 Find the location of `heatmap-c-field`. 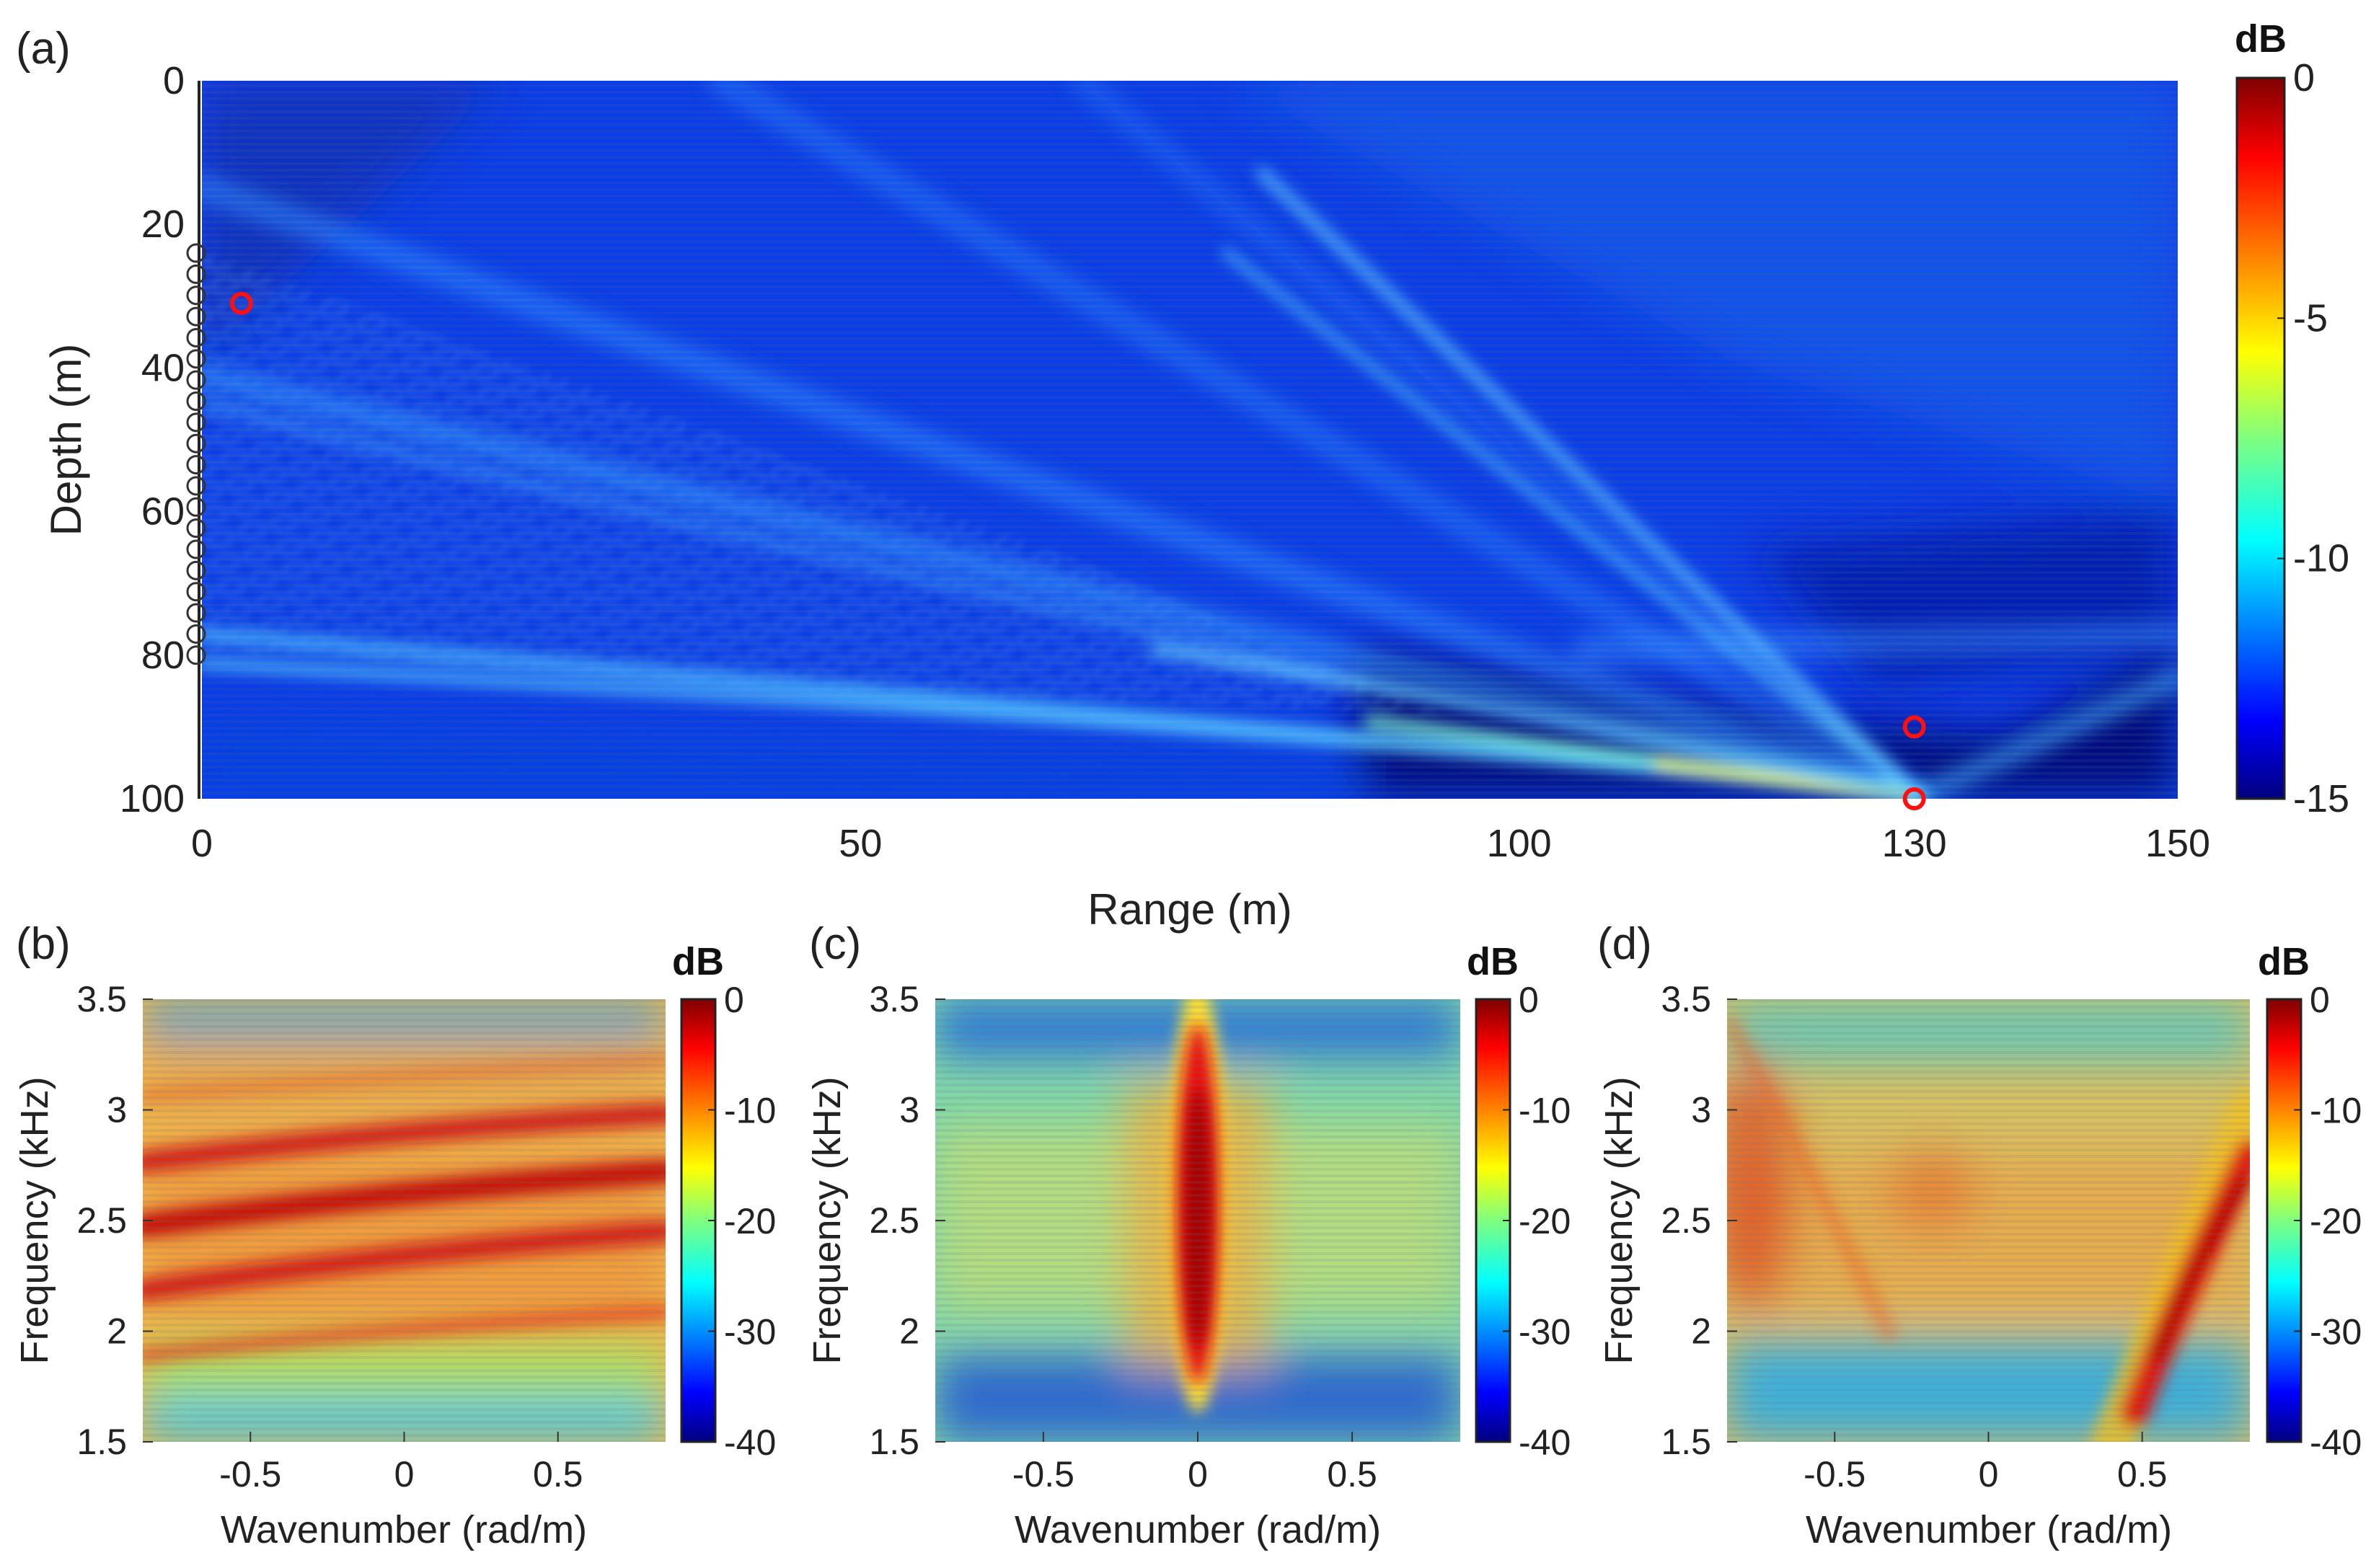

heatmap-c-field is located at coordinates (1197, 1220).